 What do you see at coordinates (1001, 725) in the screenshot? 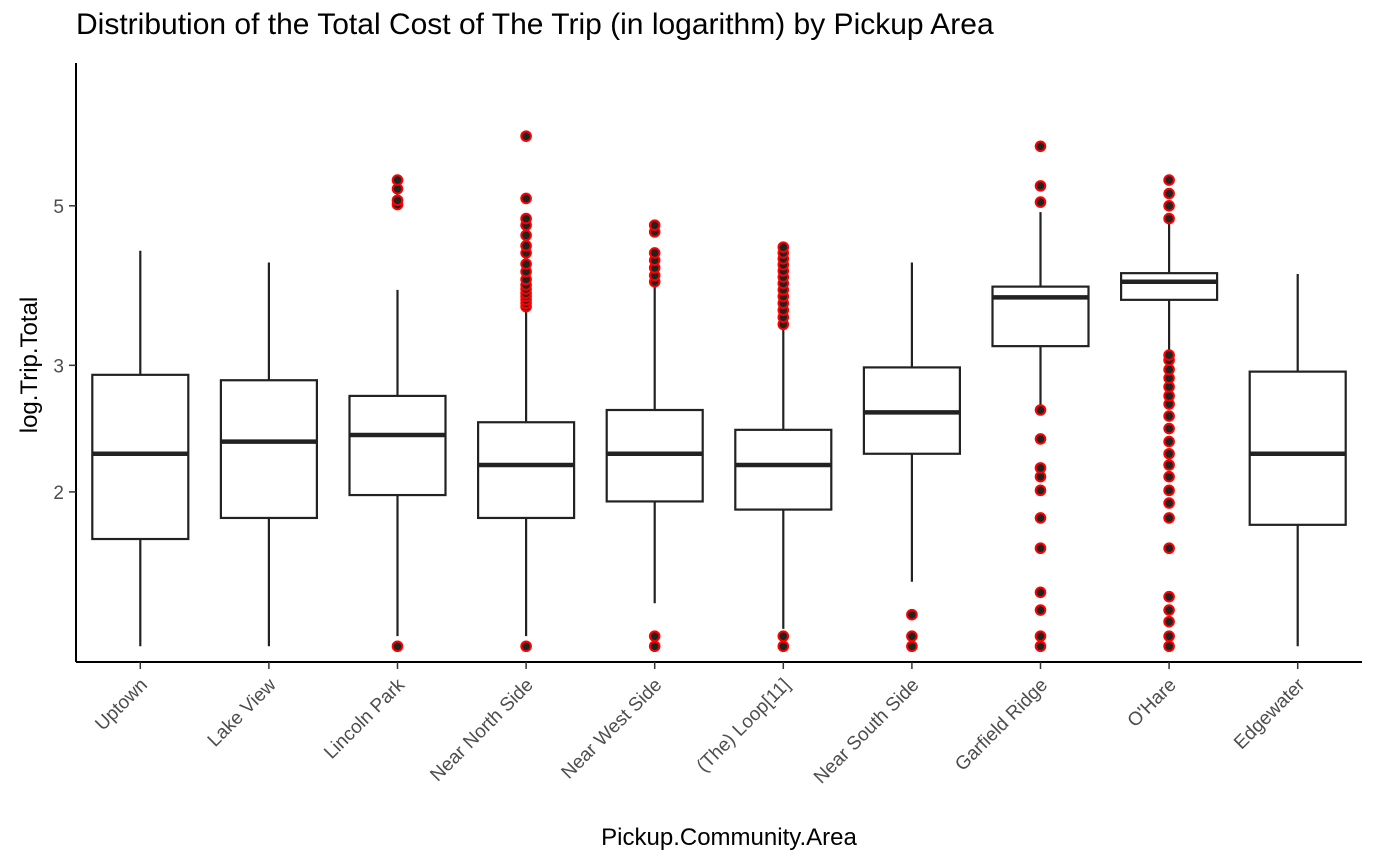
I see `x-tick-label: Garfield Ridge` at bounding box center [1001, 725].